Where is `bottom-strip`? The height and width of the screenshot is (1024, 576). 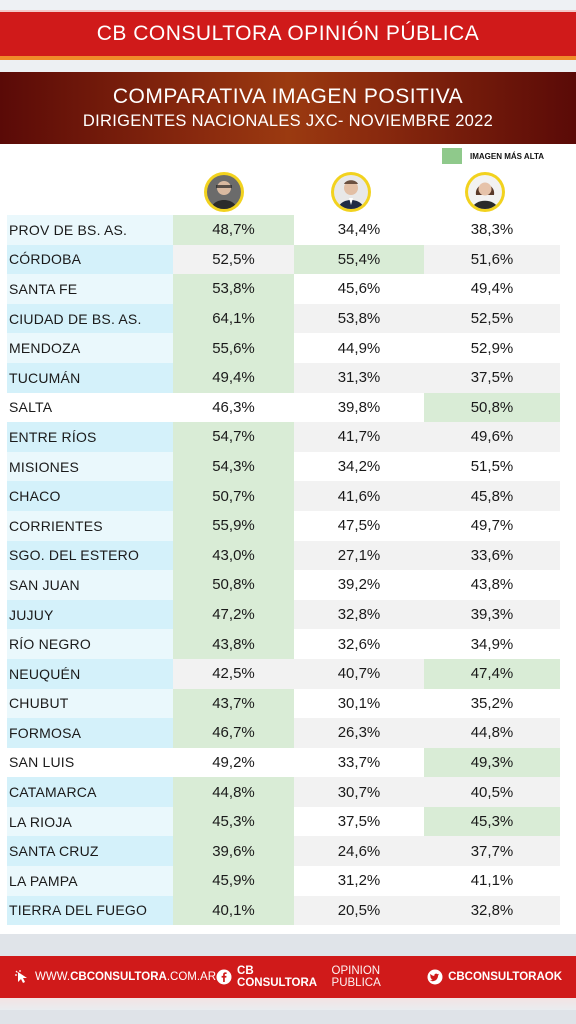
bottom-strip is located at coordinates (288, 1004).